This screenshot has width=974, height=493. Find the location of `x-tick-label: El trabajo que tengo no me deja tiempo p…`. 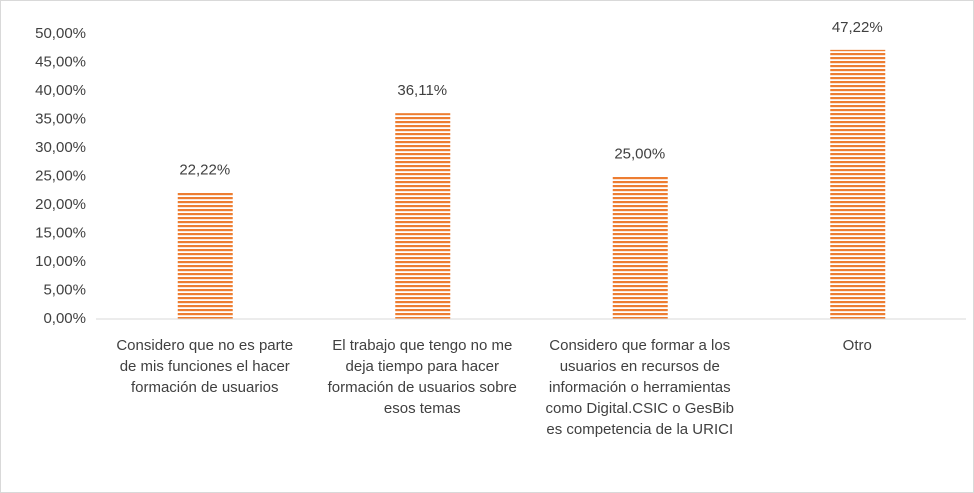

x-tick-label: El trabajo que tengo no me deja tiempo p… is located at coordinates (422, 377).